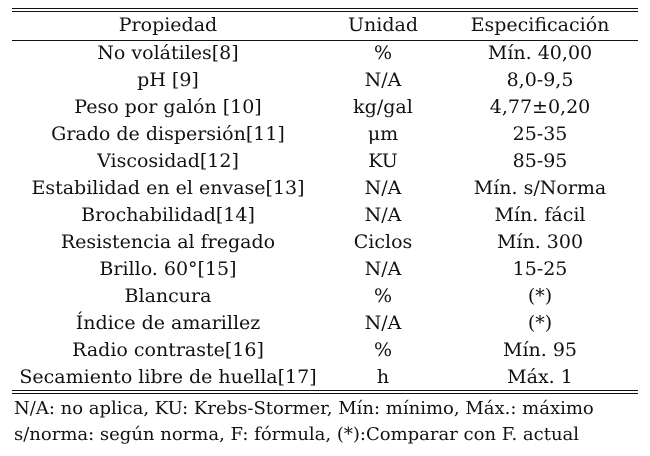 This screenshot has height=456, width=650. What do you see at coordinates (383, 242) in the screenshot?
I see `cell-unit: Ciclos` at bounding box center [383, 242].